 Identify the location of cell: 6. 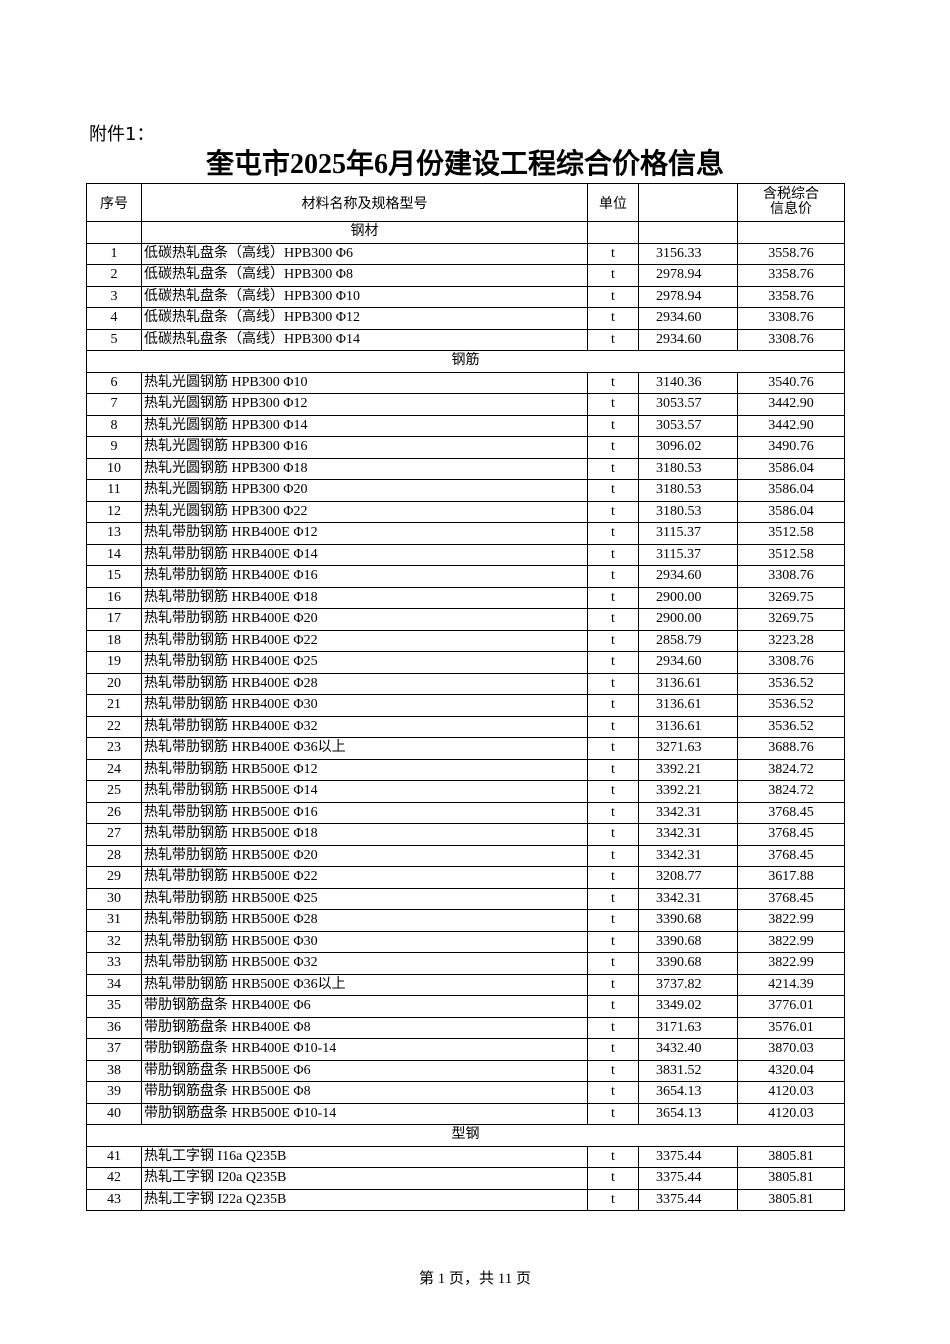
(114, 382).